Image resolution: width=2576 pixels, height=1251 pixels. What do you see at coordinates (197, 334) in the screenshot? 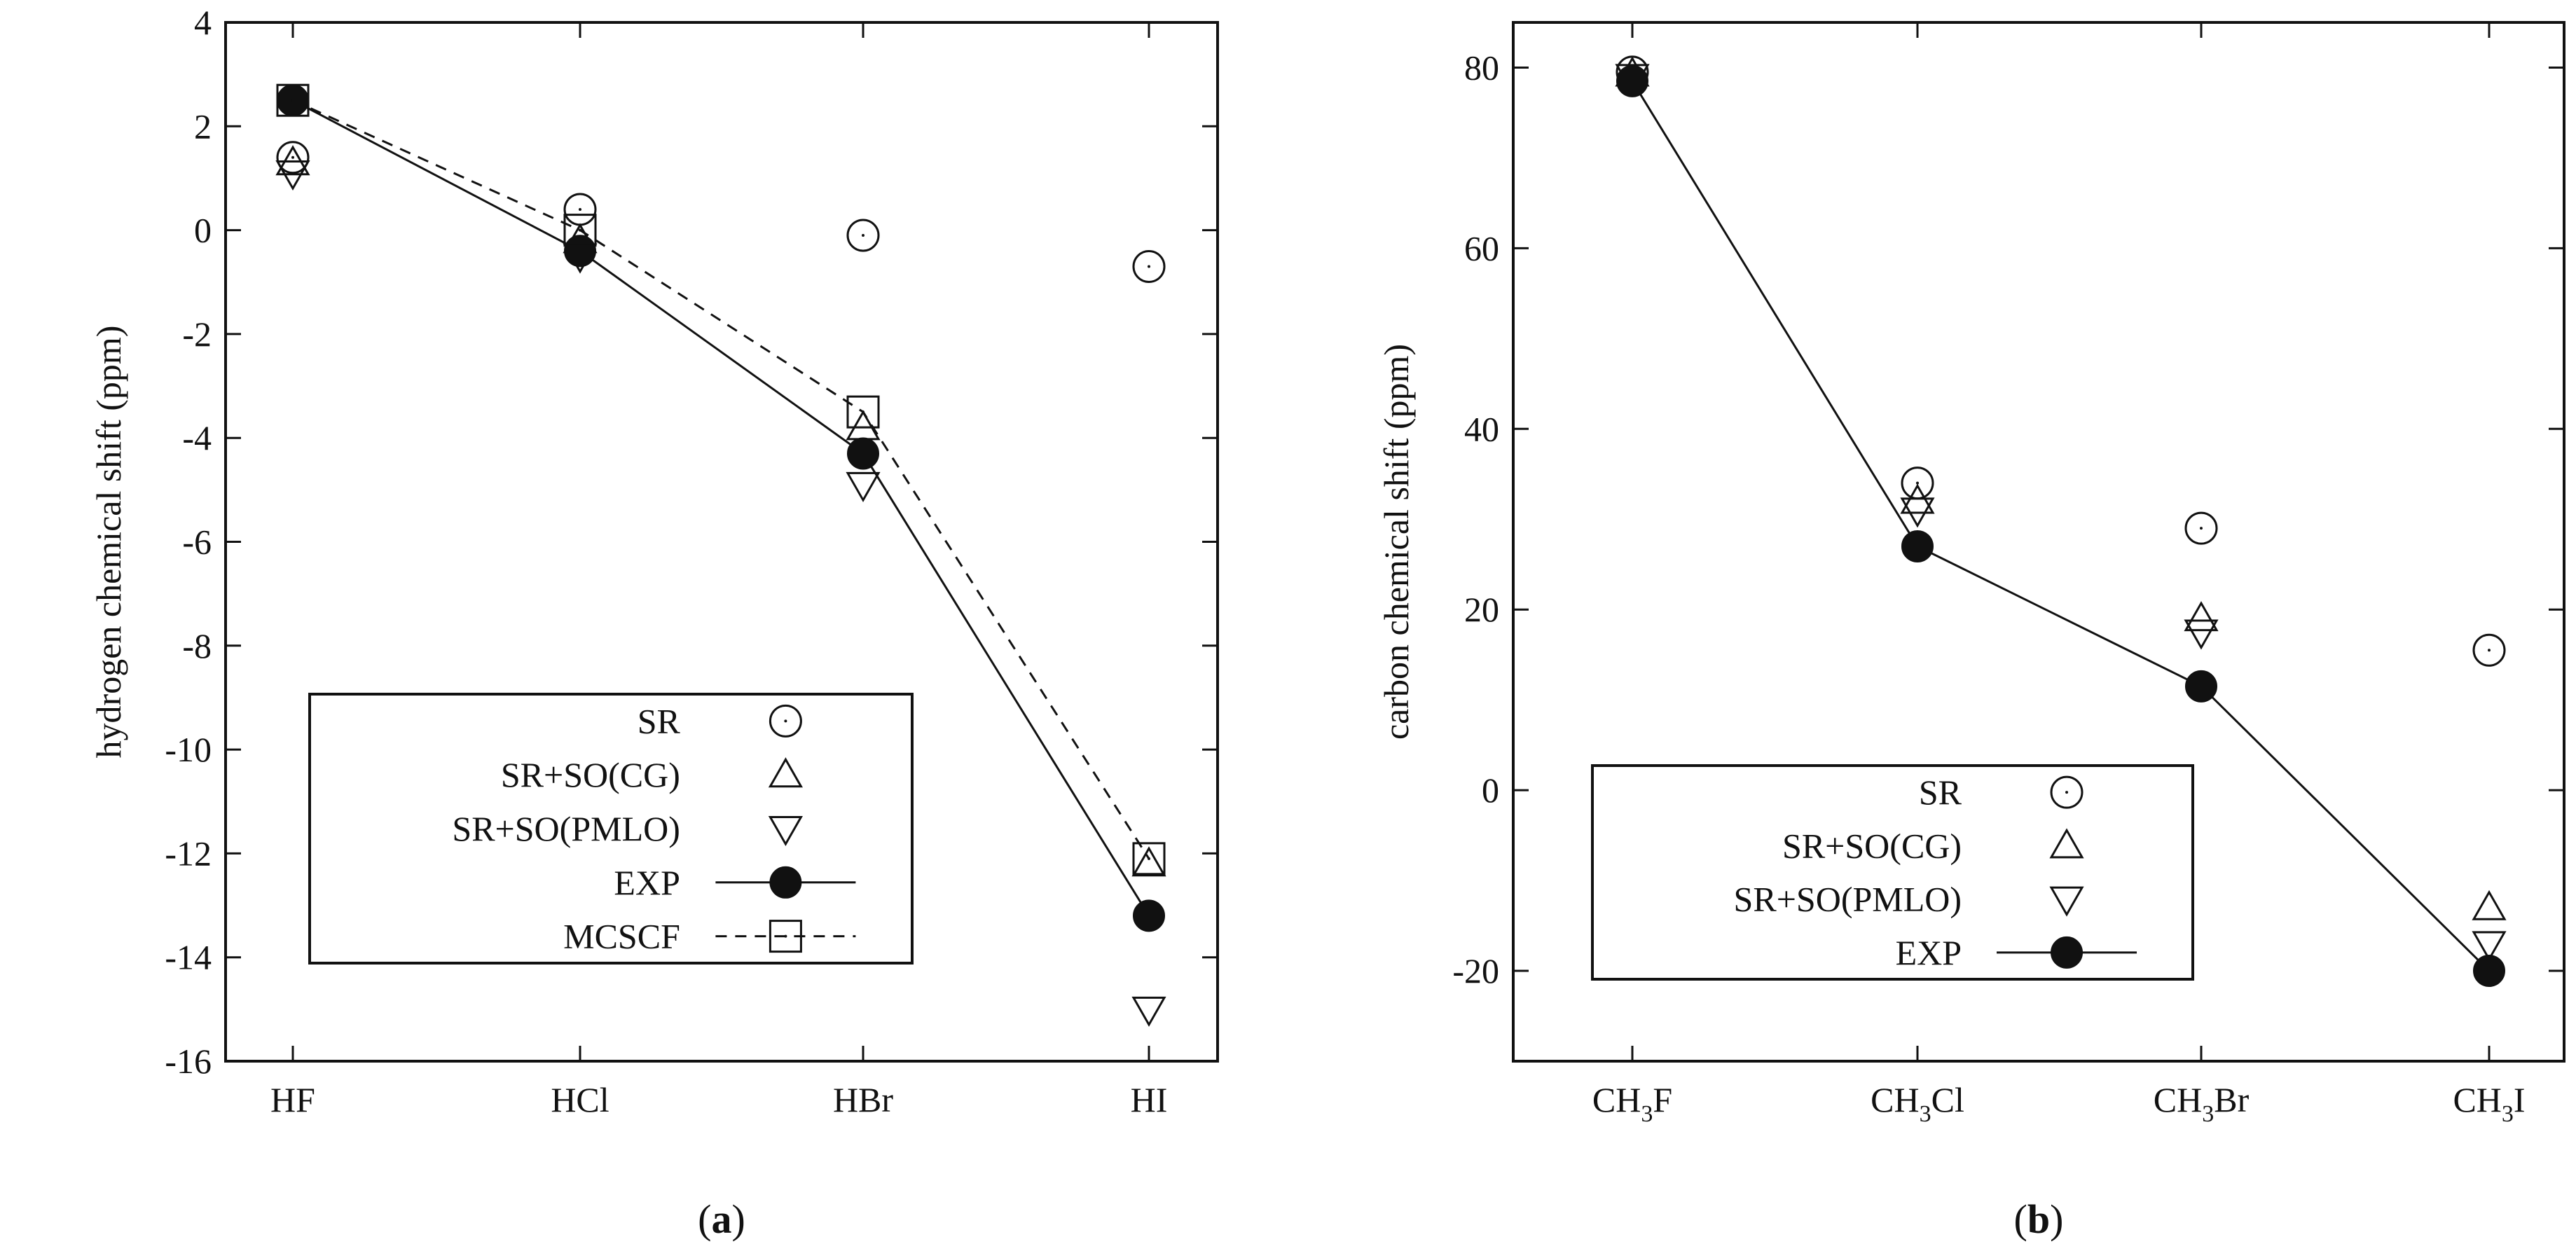
I see `y-tick-label: -2` at bounding box center [197, 334].